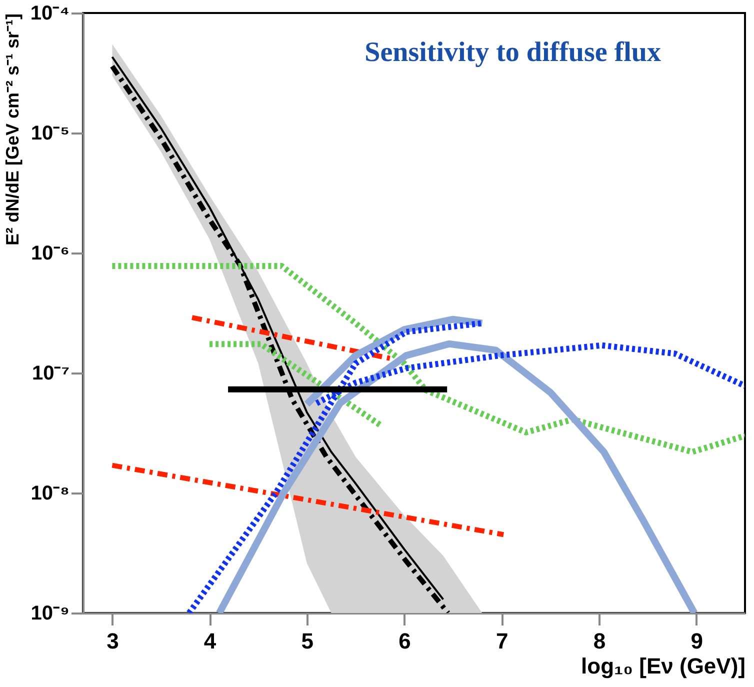 Image resolution: width=754 pixels, height=687 pixels. I want to click on y-tick-label: 10⁻⁷, so click(51, 373).